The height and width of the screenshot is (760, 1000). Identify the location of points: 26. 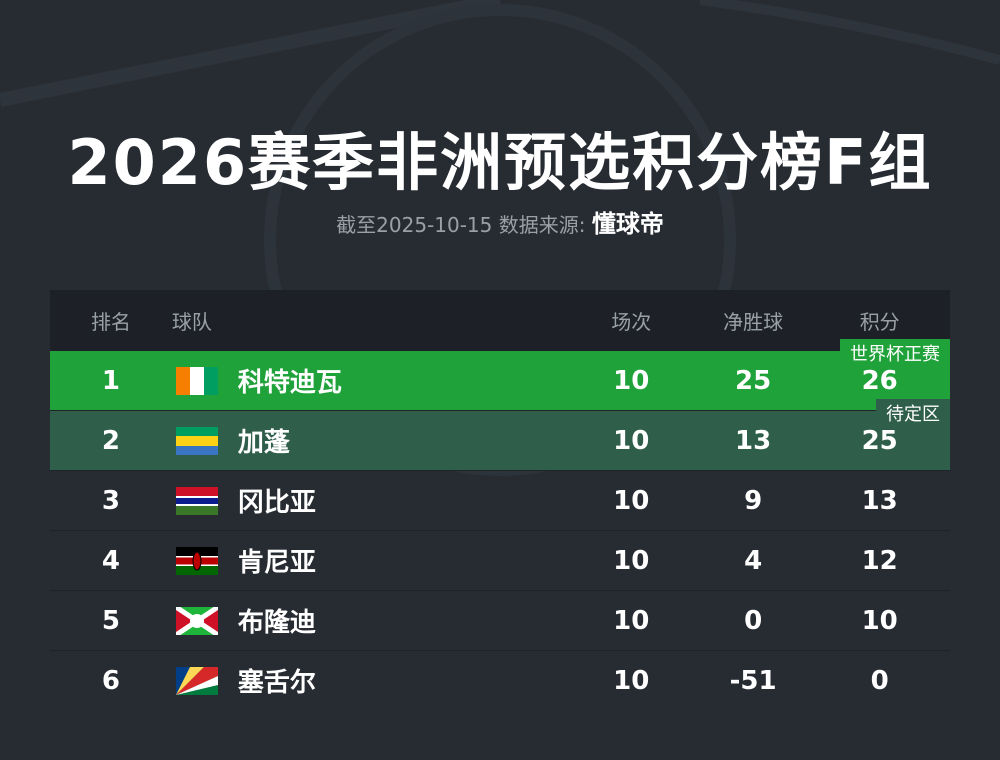
(879, 380).